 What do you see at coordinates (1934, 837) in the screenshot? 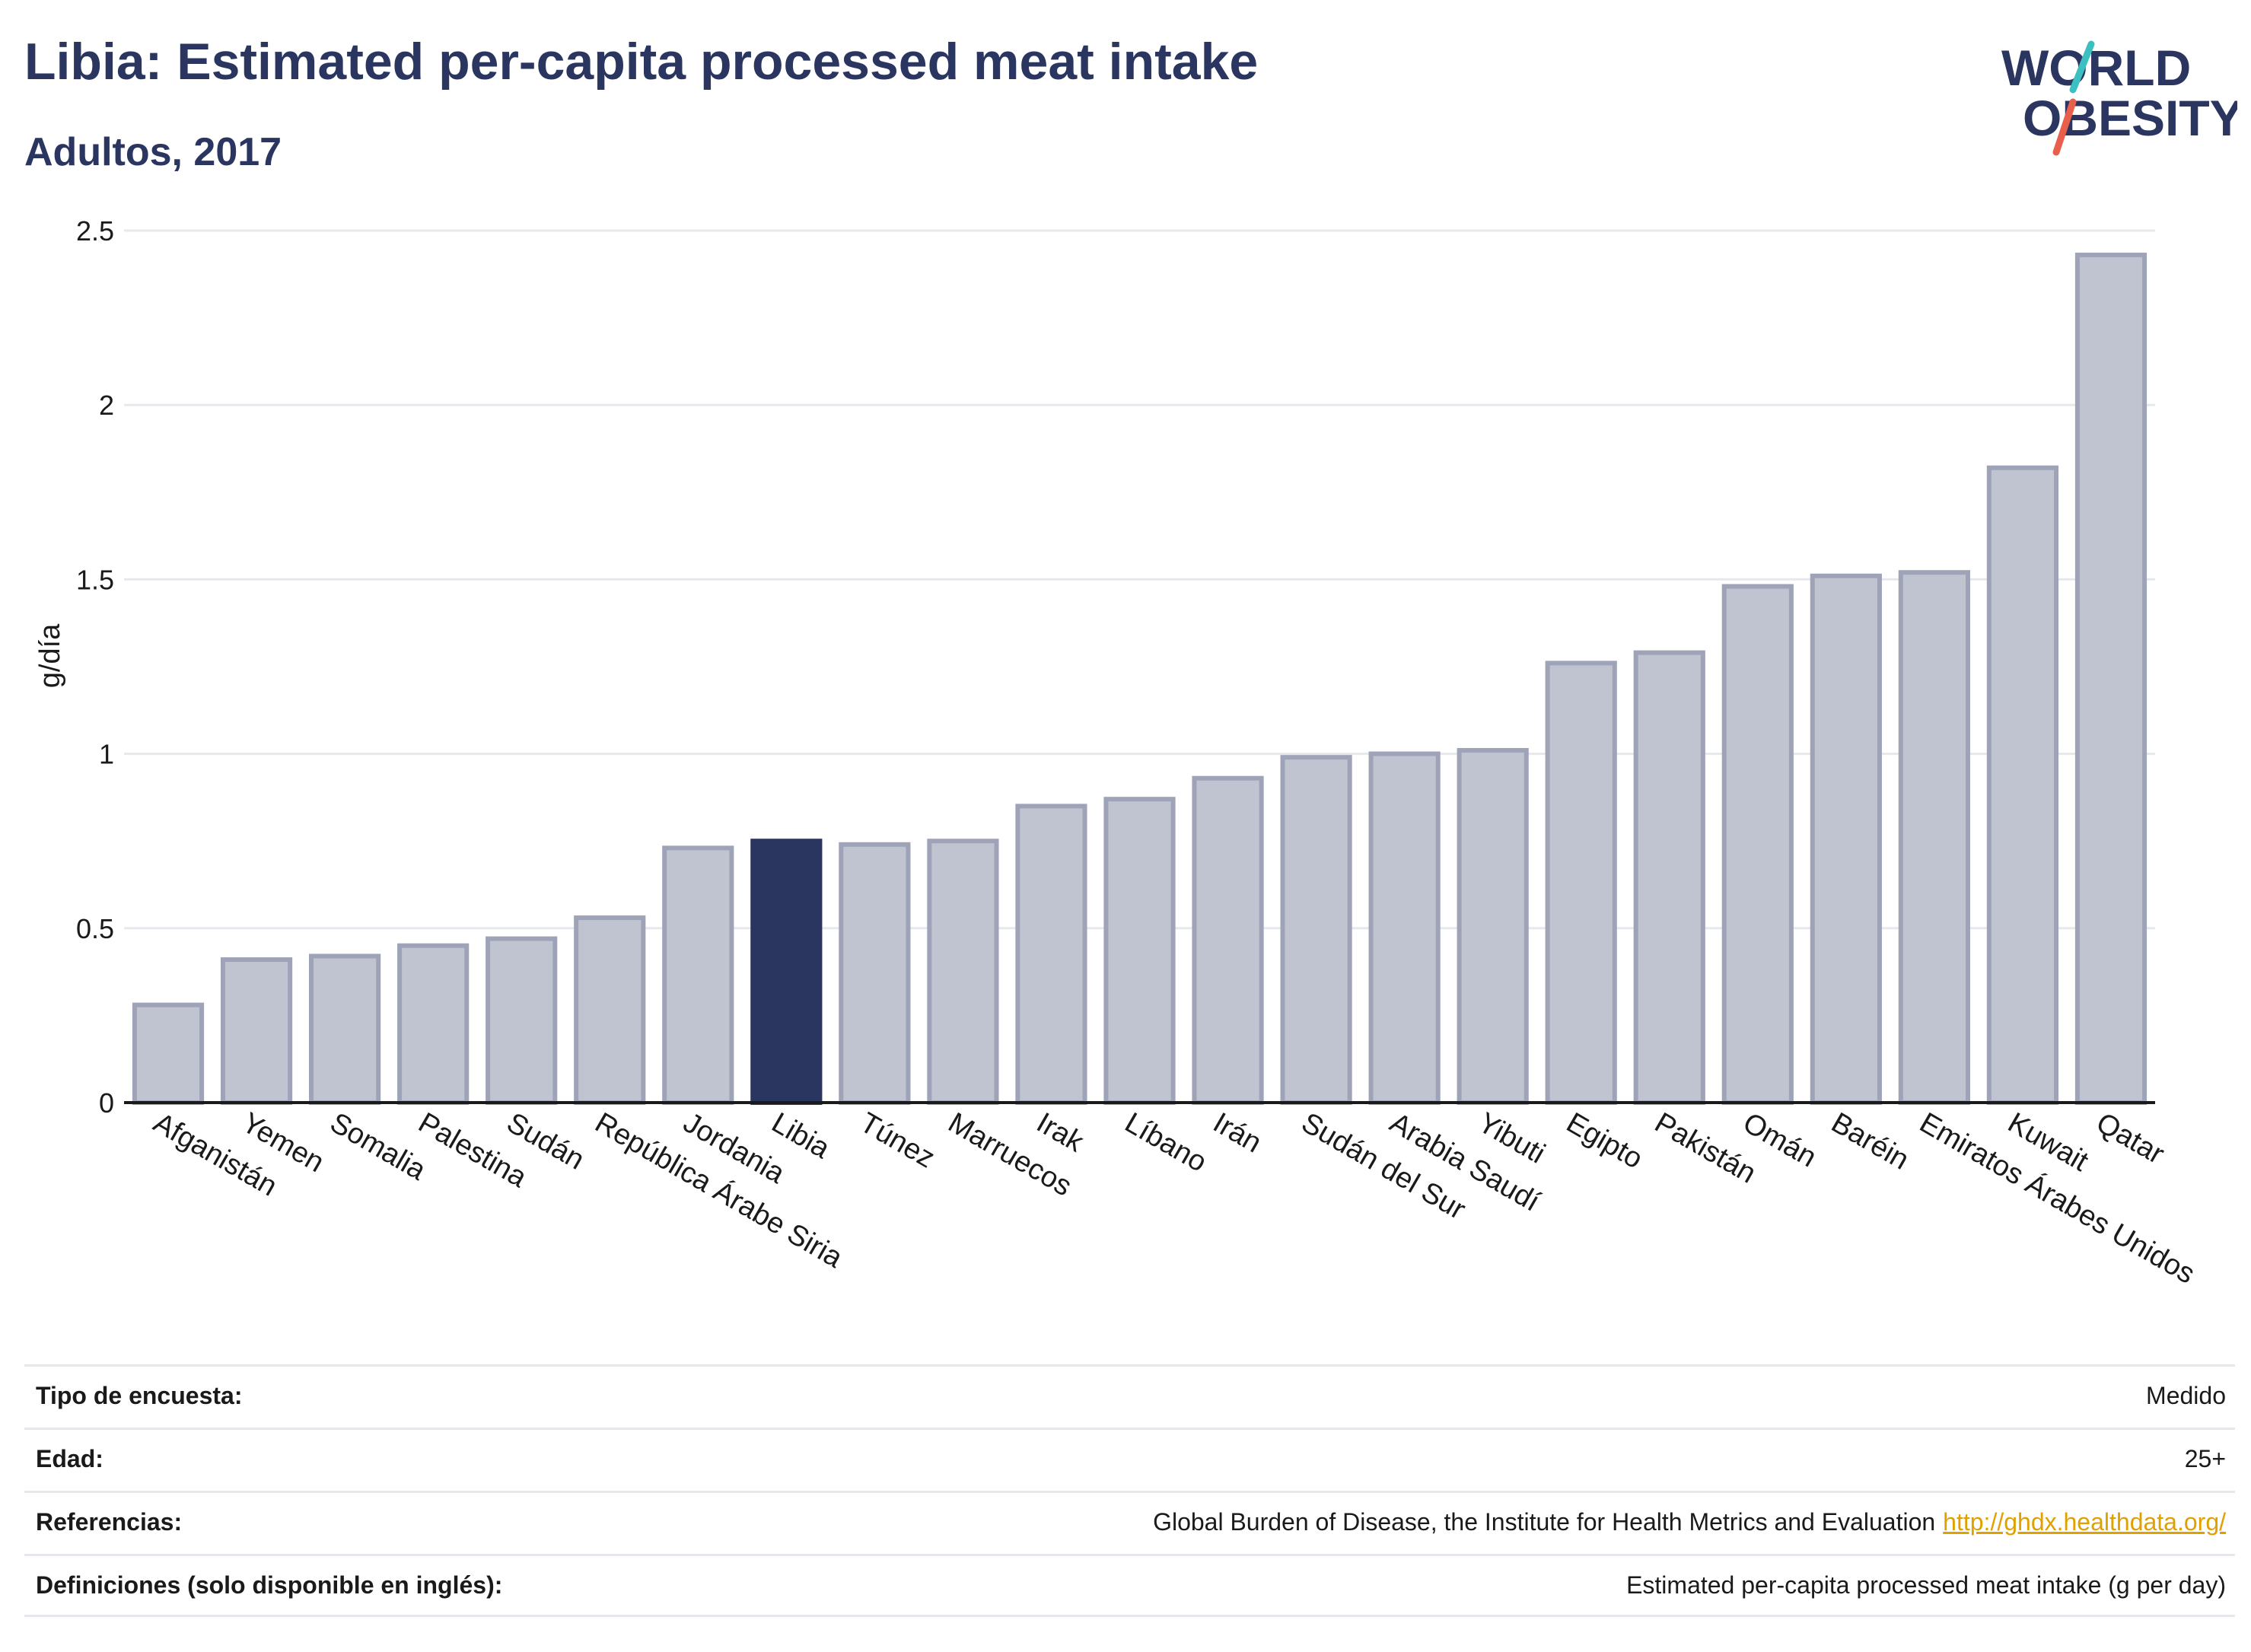
I see `bar-Emiratos Árabes Unidos` at bounding box center [1934, 837].